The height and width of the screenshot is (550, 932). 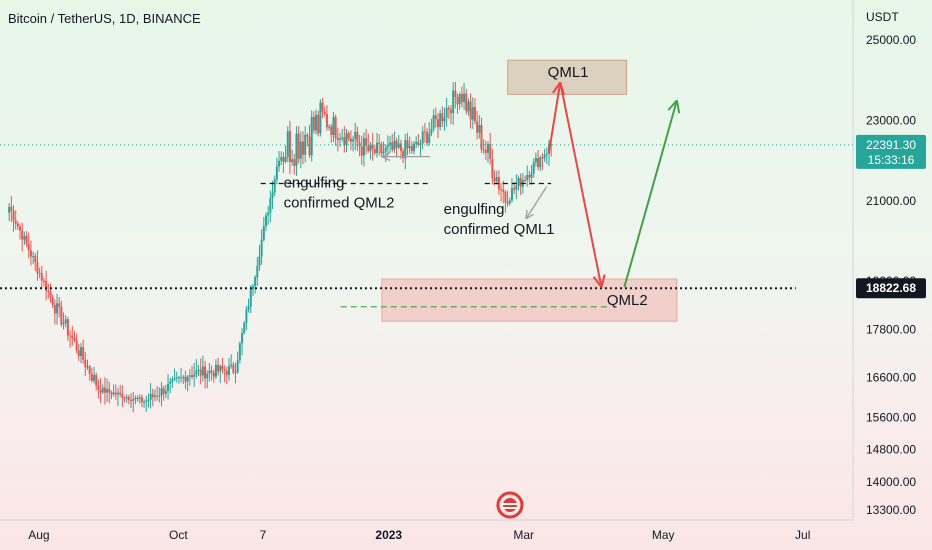 I want to click on annotation-text: confirmed QML2, so click(x=339, y=203).